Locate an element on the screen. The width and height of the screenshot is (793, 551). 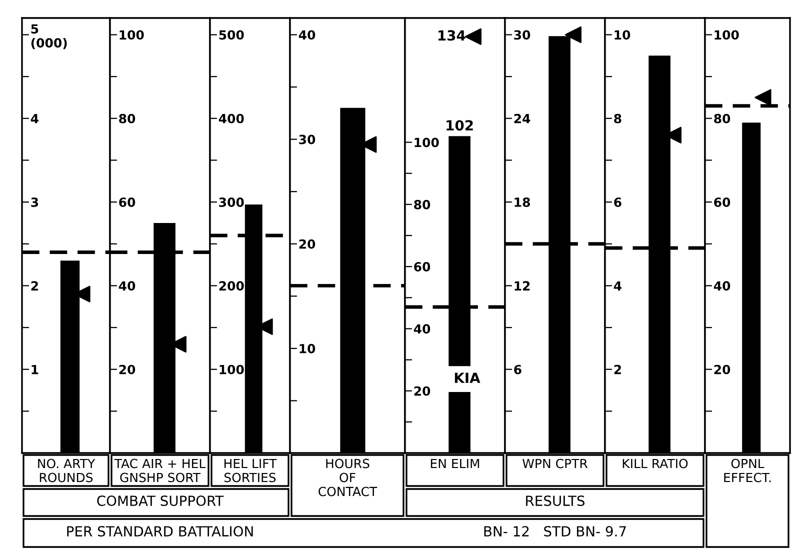
text: PER STANDARD BATTALION is located at coordinates (160, 531).